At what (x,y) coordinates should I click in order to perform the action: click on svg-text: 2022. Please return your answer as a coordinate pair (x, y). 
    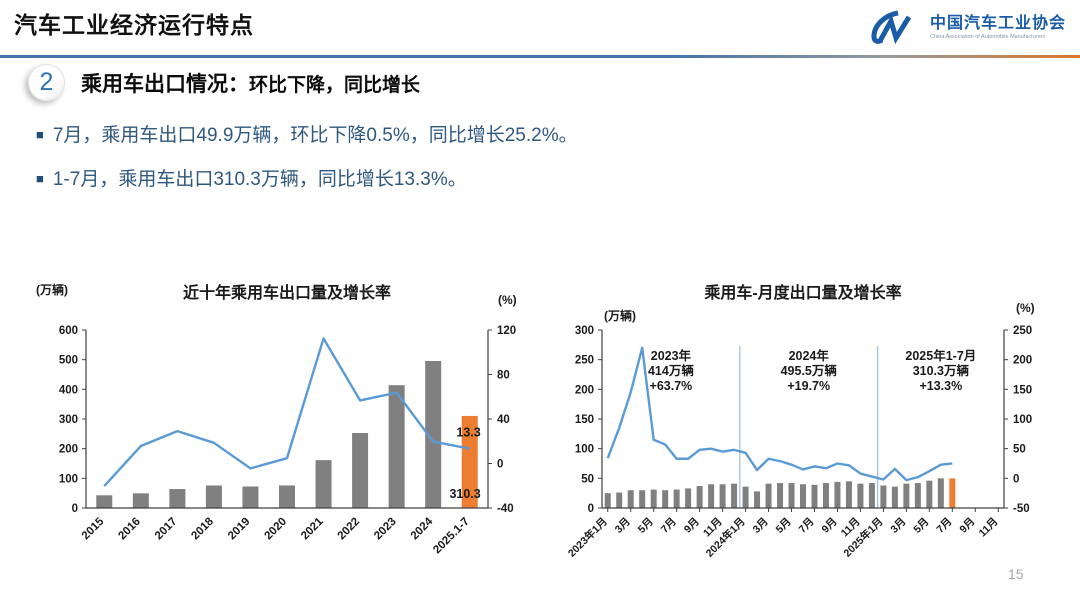
    Looking at the image, I should click on (349, 529).